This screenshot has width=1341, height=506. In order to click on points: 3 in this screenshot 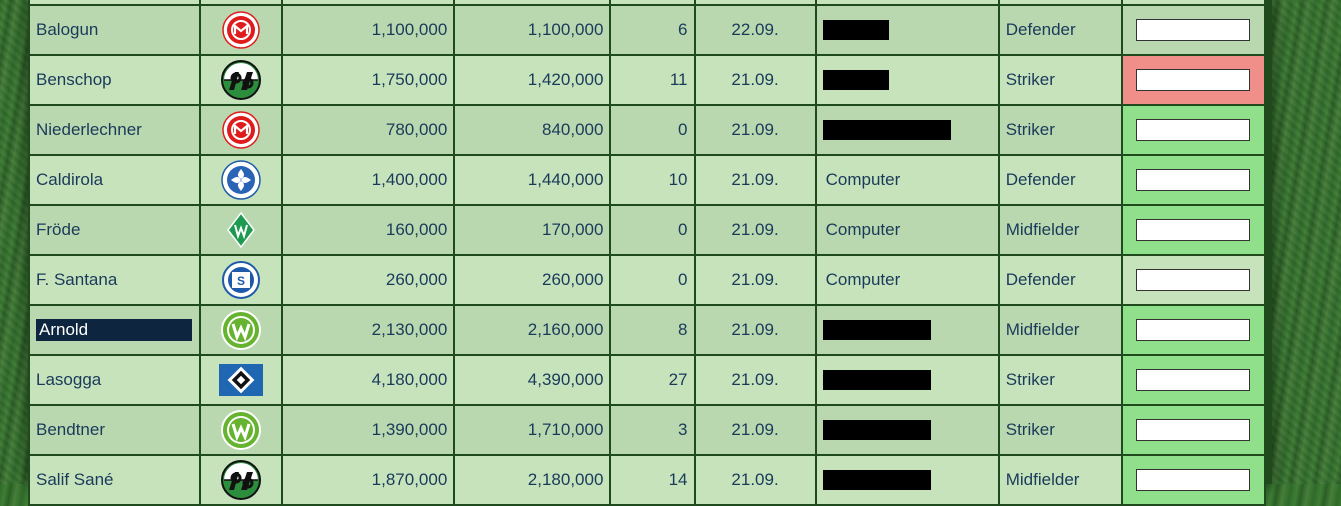, I will do `click(652, 430)`.